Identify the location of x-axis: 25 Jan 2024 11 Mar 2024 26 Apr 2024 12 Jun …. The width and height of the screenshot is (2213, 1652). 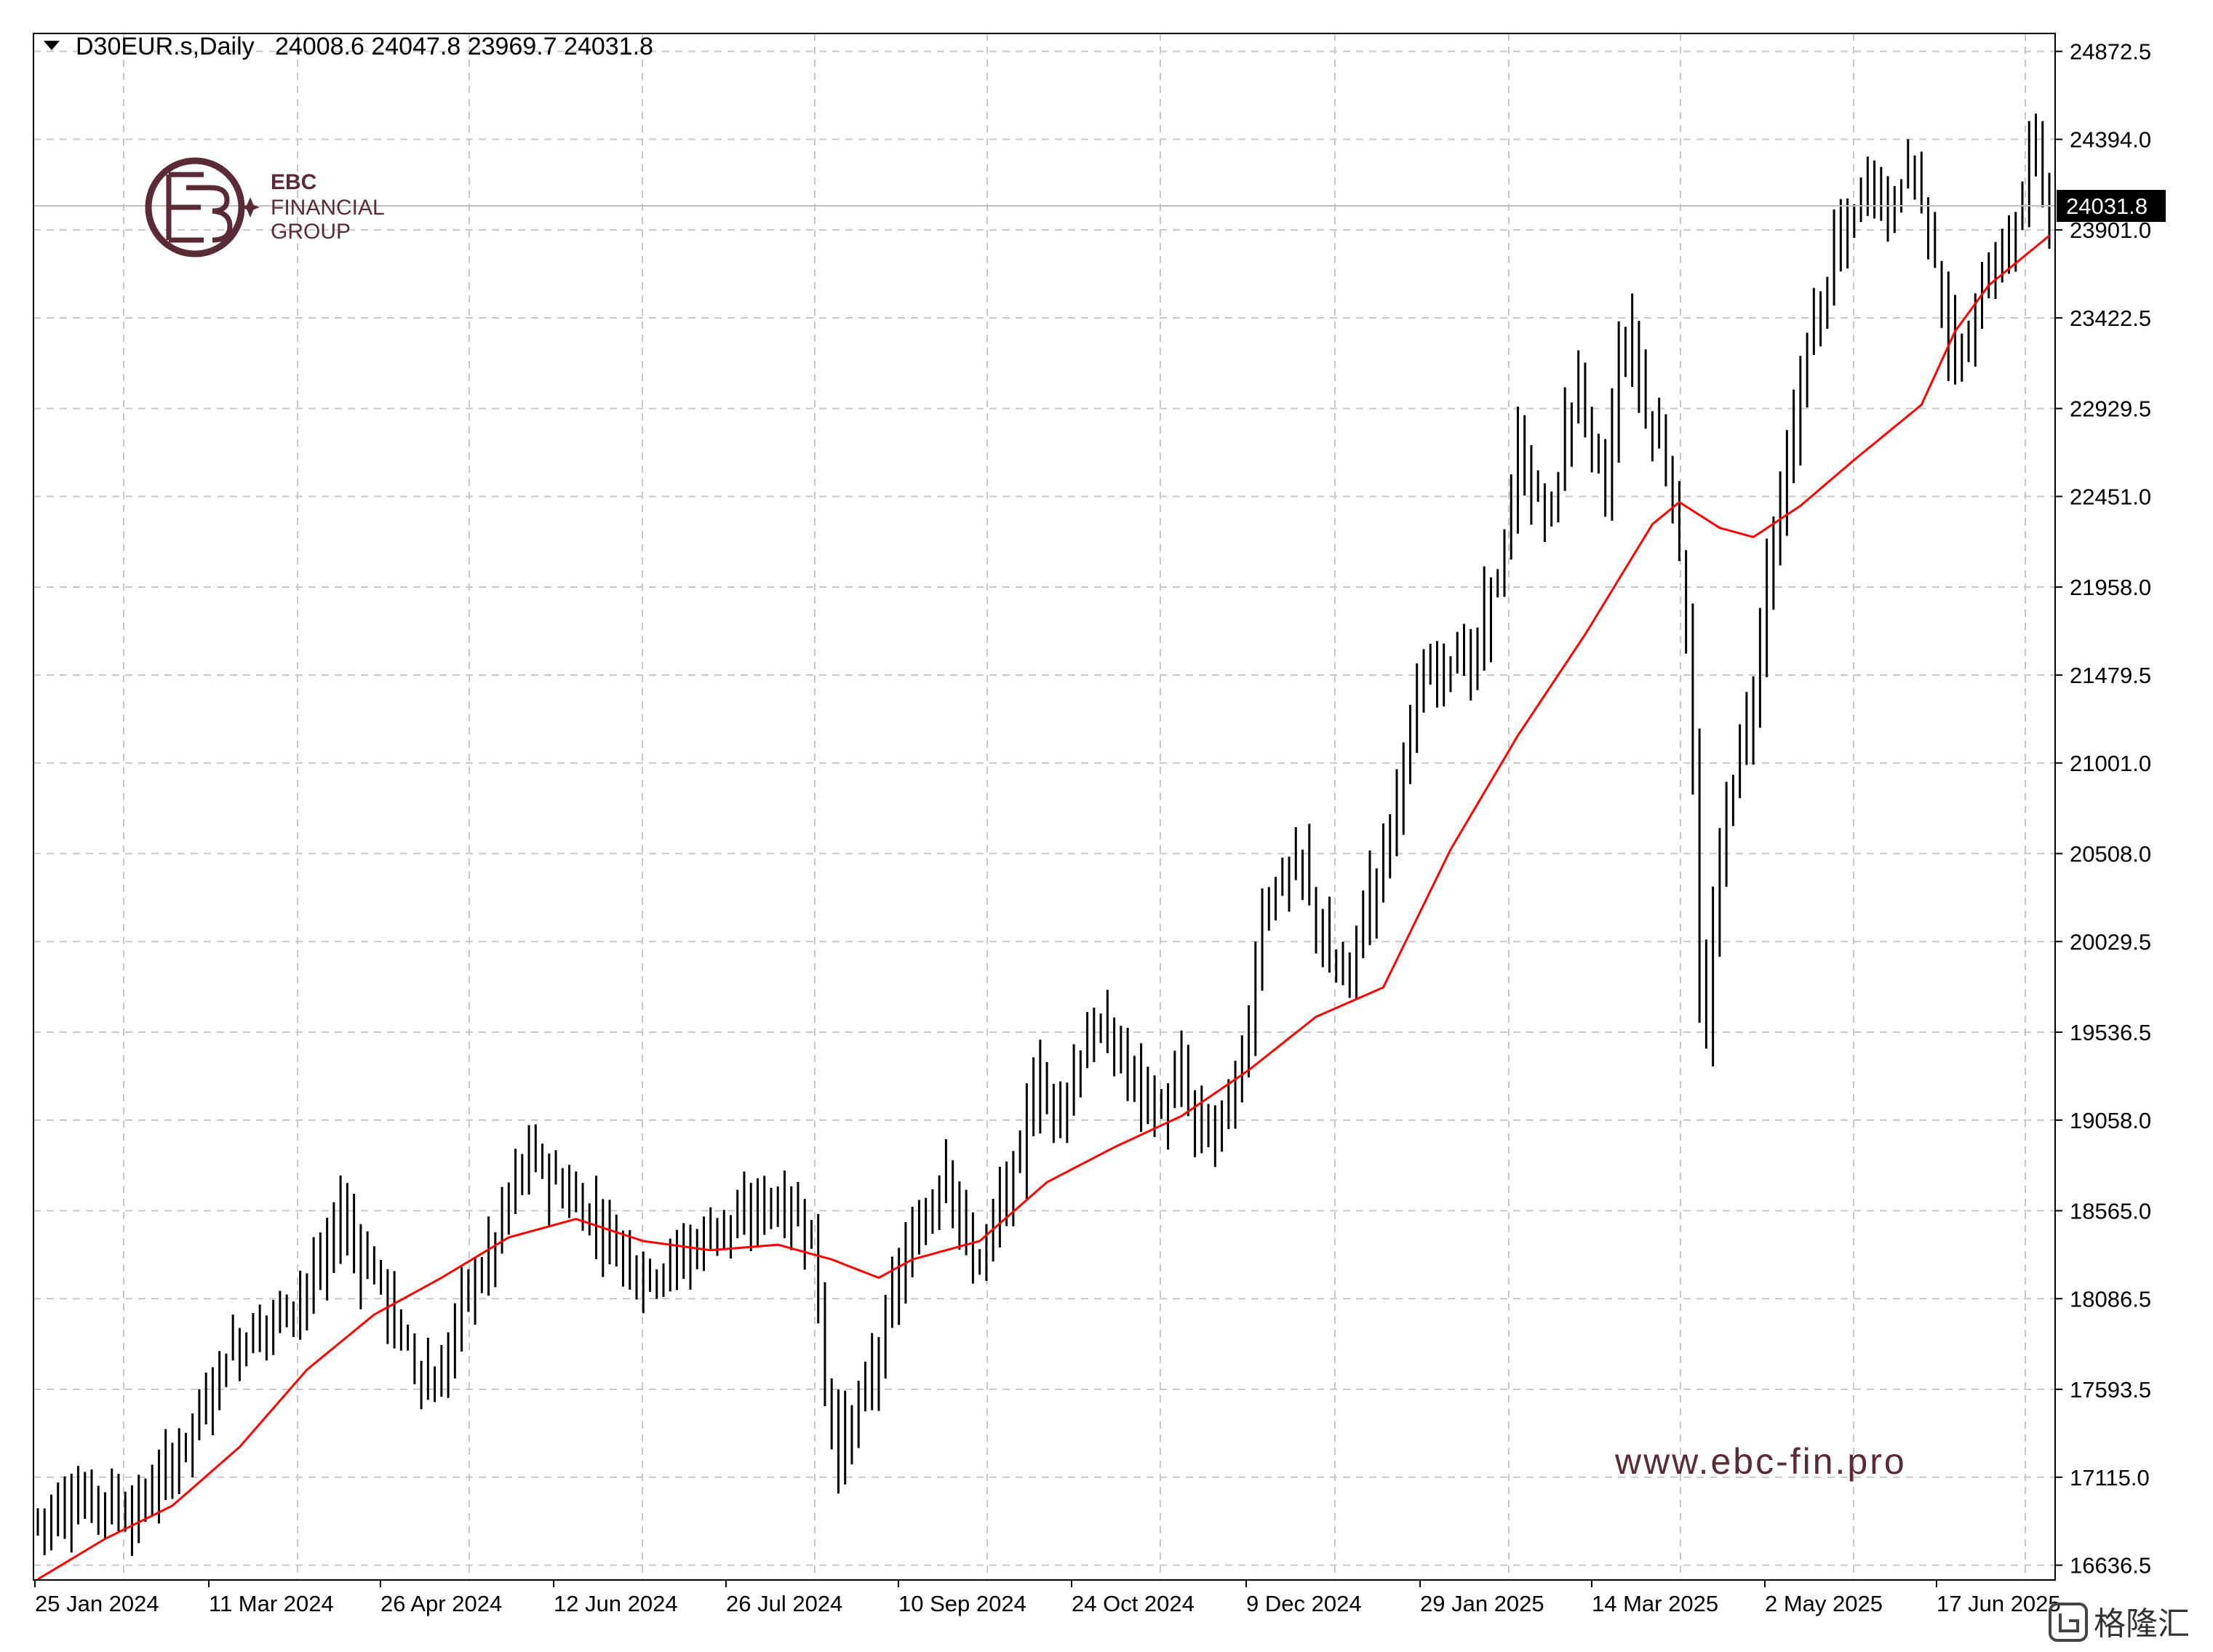
(1047, 1598).